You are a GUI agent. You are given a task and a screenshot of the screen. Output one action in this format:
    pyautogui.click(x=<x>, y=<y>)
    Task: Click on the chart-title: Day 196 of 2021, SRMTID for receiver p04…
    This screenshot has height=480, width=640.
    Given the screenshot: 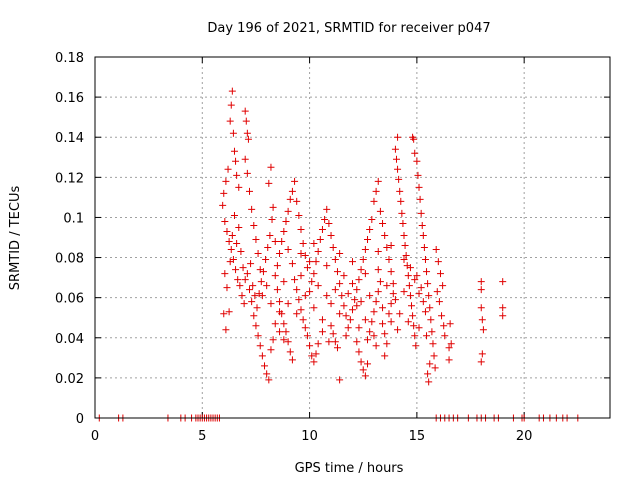 What is the action you would take?
    pyautogui.click(x=348, y=28)
    